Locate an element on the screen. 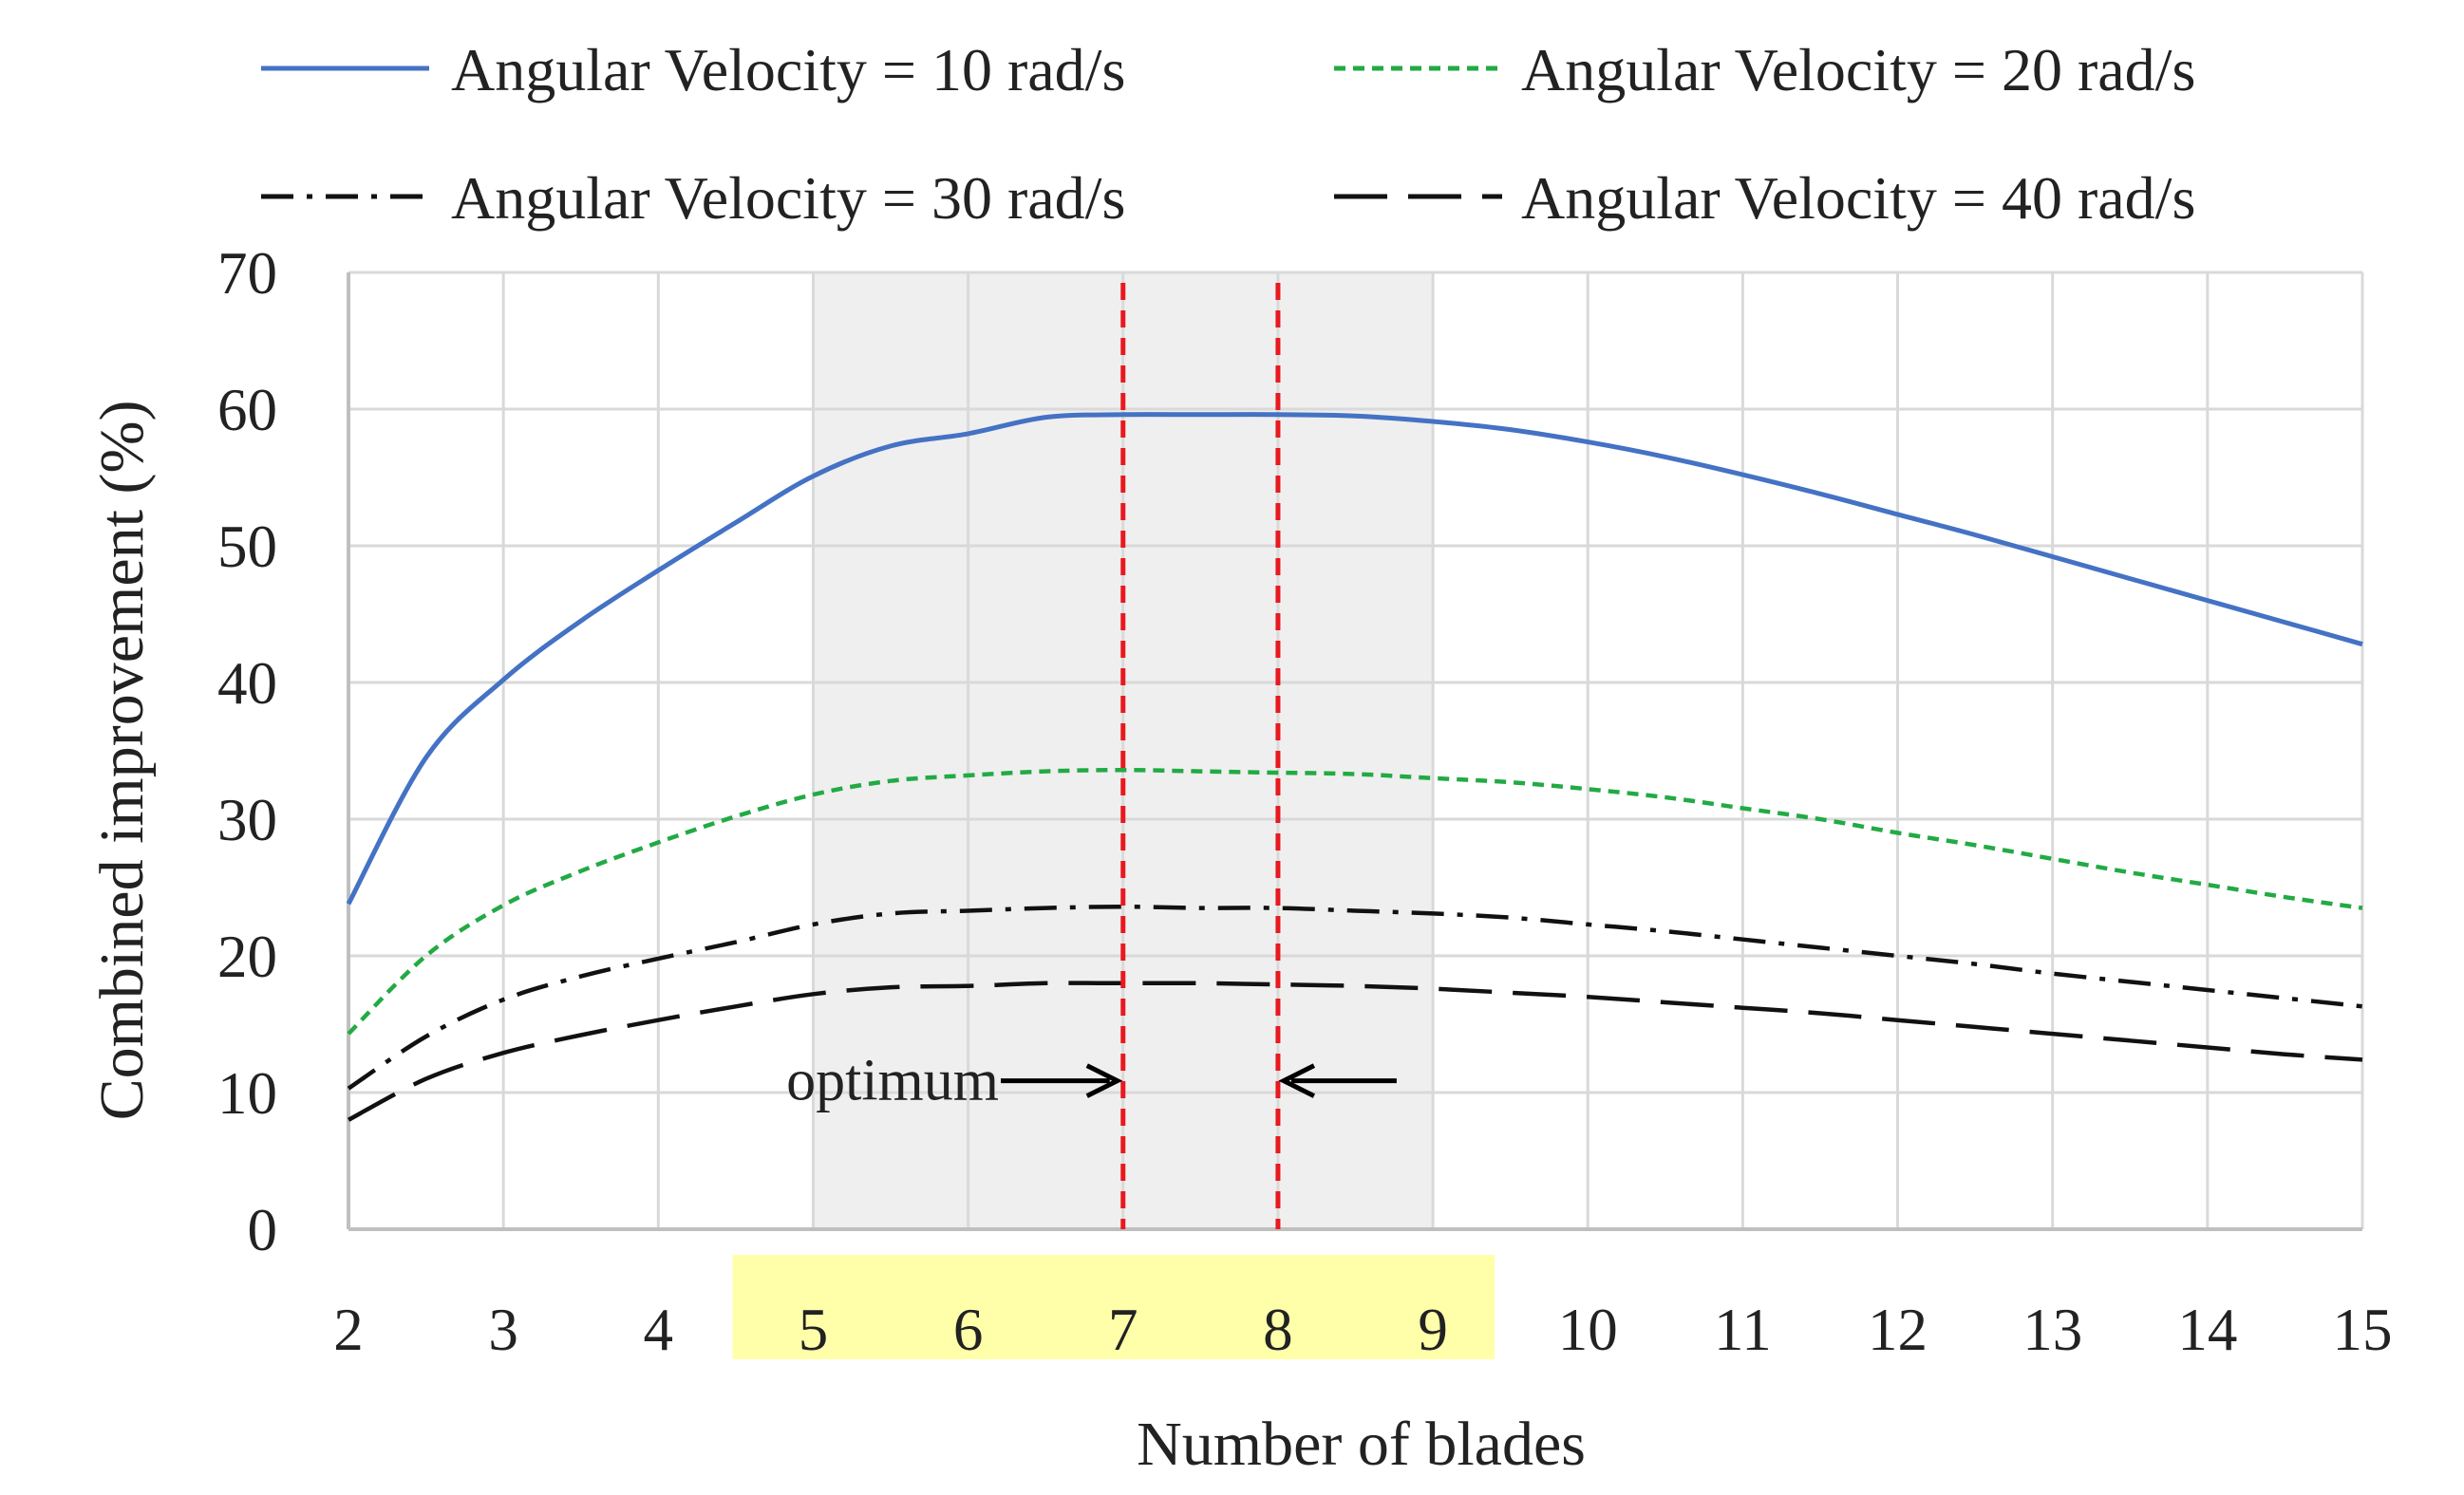 The image size is (2464, 1495). x-axis-title: Number of blades is located at coordinates (1361, 1444).